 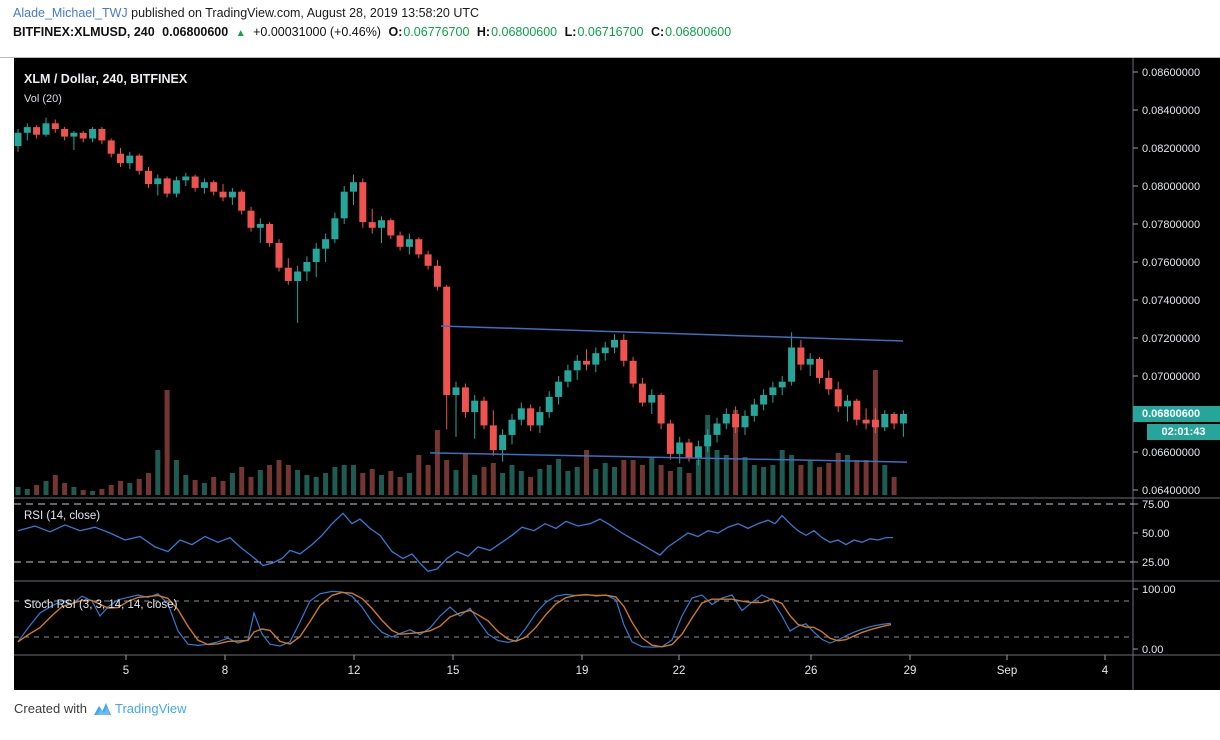 What do you see at coordinates (395, 32) in the screenshot?
I see `open-label: O:` at bounding box center [395, 32].